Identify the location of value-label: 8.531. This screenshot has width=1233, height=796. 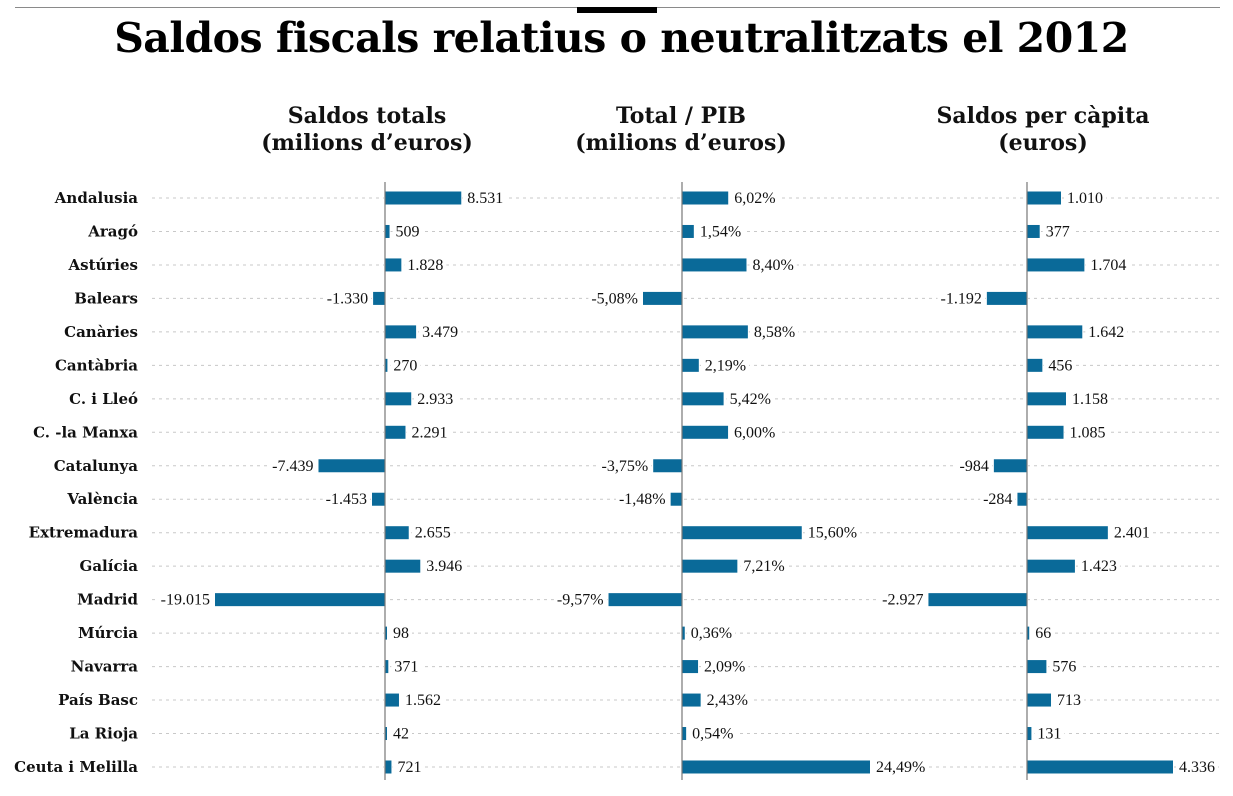
(485, 198).